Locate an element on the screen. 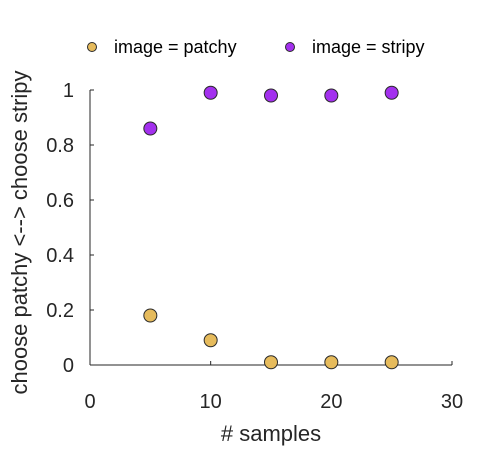 This screenshot has height=450, width=500. legend-label: image = stripy is located at coordinates (368, 47).